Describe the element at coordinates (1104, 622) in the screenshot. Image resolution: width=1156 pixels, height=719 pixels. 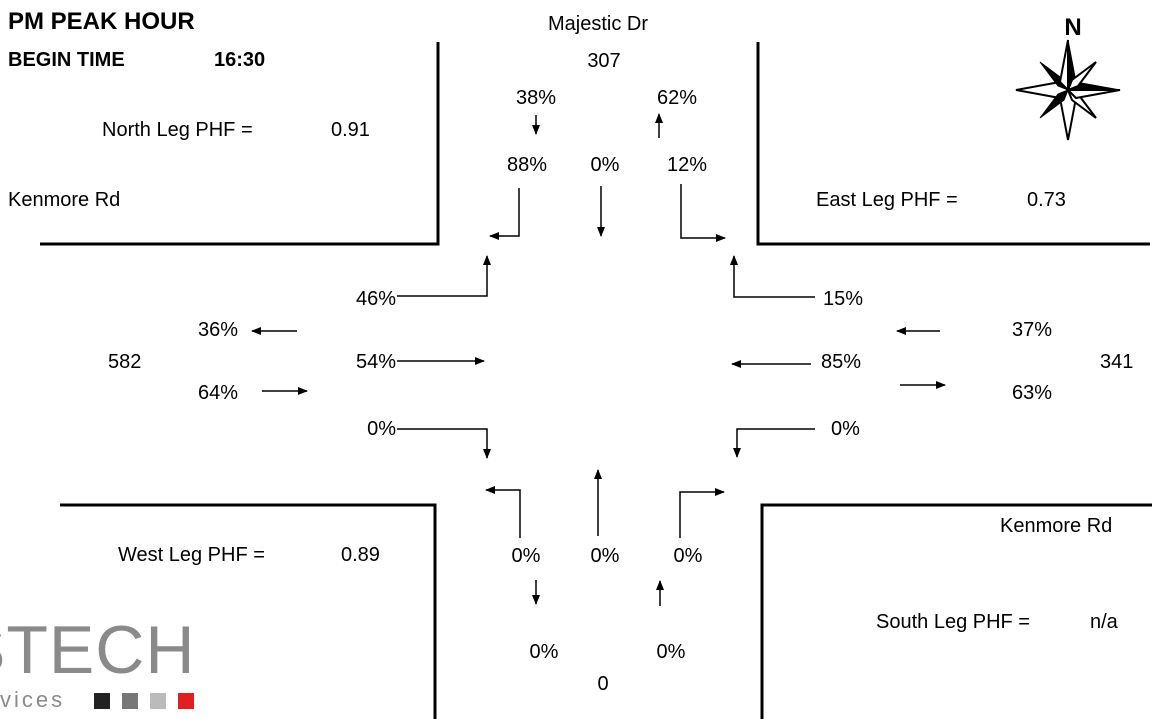
I see `south-phf-value: n/a` at that location.